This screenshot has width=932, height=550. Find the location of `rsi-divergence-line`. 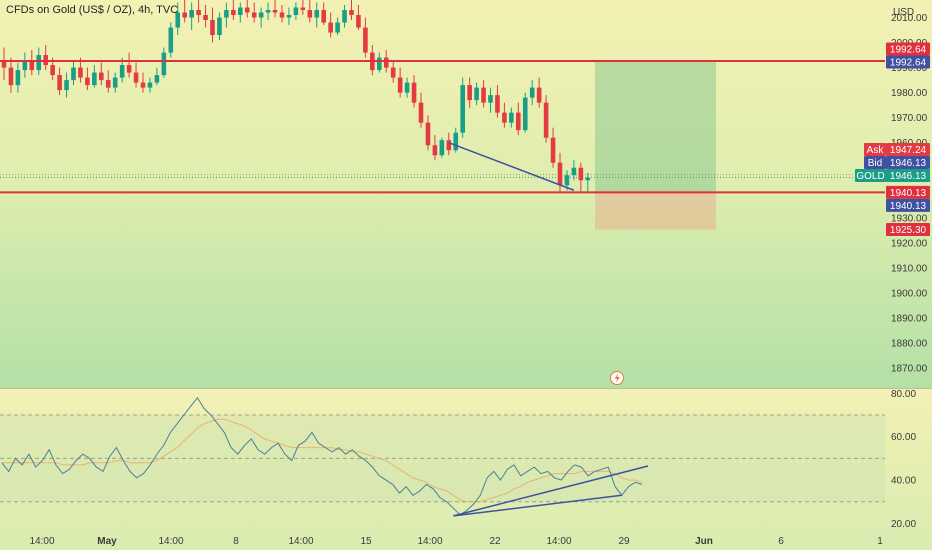

rsi-divergence-line is located at coordinates (537, 505).